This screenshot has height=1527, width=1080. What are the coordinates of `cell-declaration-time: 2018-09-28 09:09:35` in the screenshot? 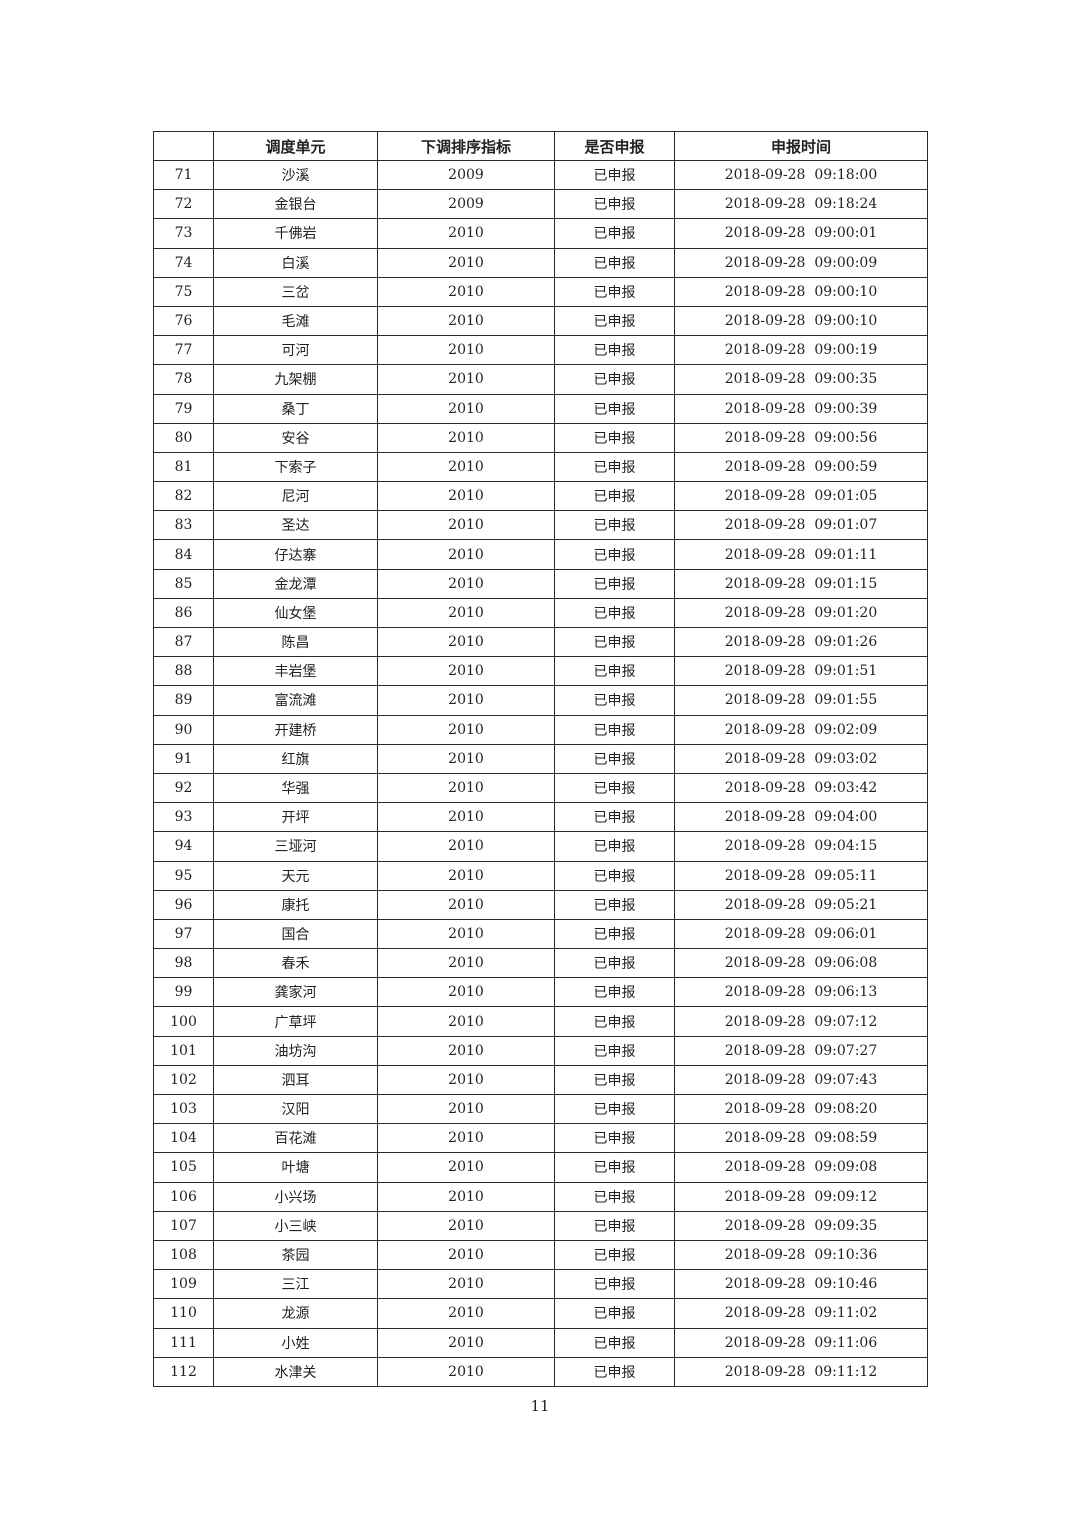 It's located at (801, 1225).